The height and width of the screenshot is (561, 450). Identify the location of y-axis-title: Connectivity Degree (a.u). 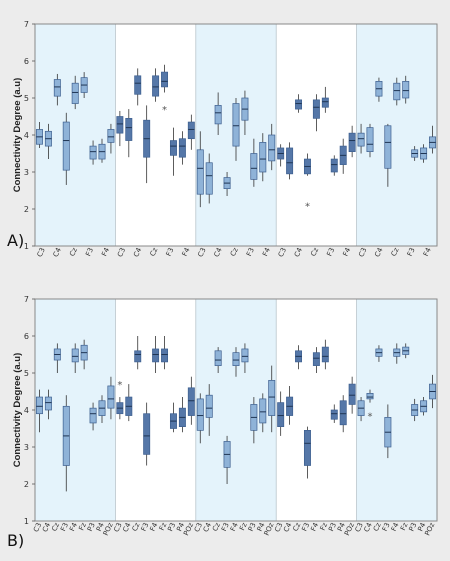
(17, 410).